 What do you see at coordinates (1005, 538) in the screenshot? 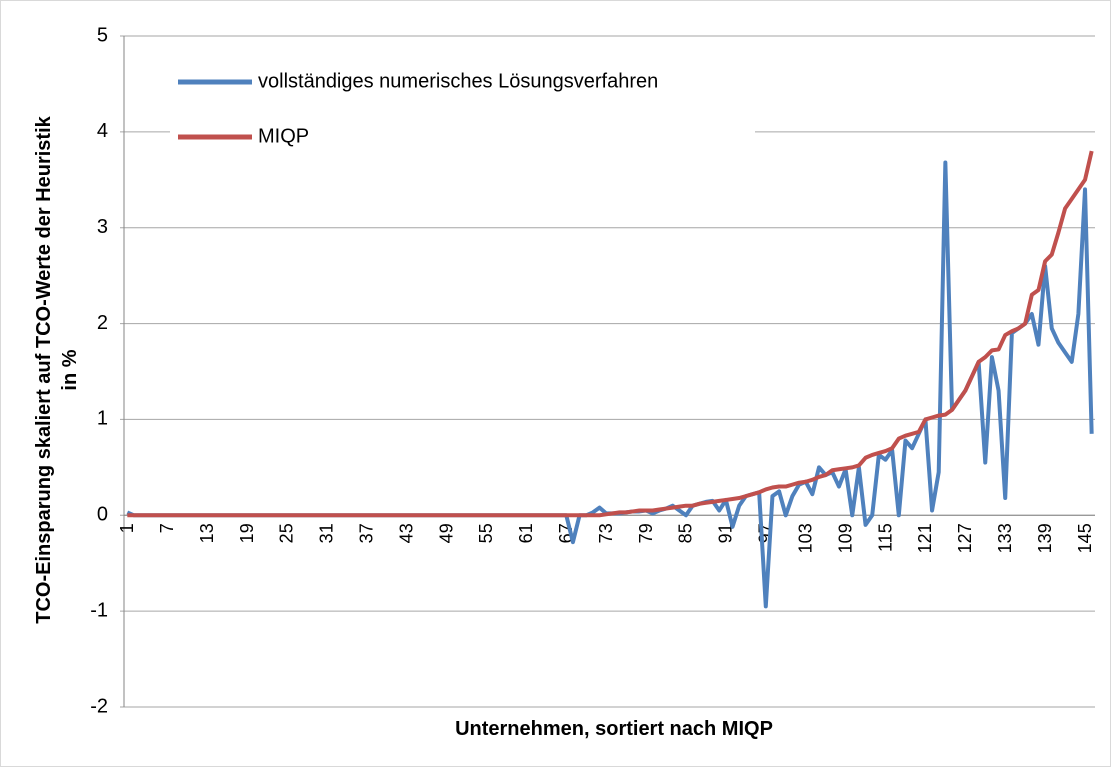
I see `x-tick-label: 133` at bounding box center [1005, 538].